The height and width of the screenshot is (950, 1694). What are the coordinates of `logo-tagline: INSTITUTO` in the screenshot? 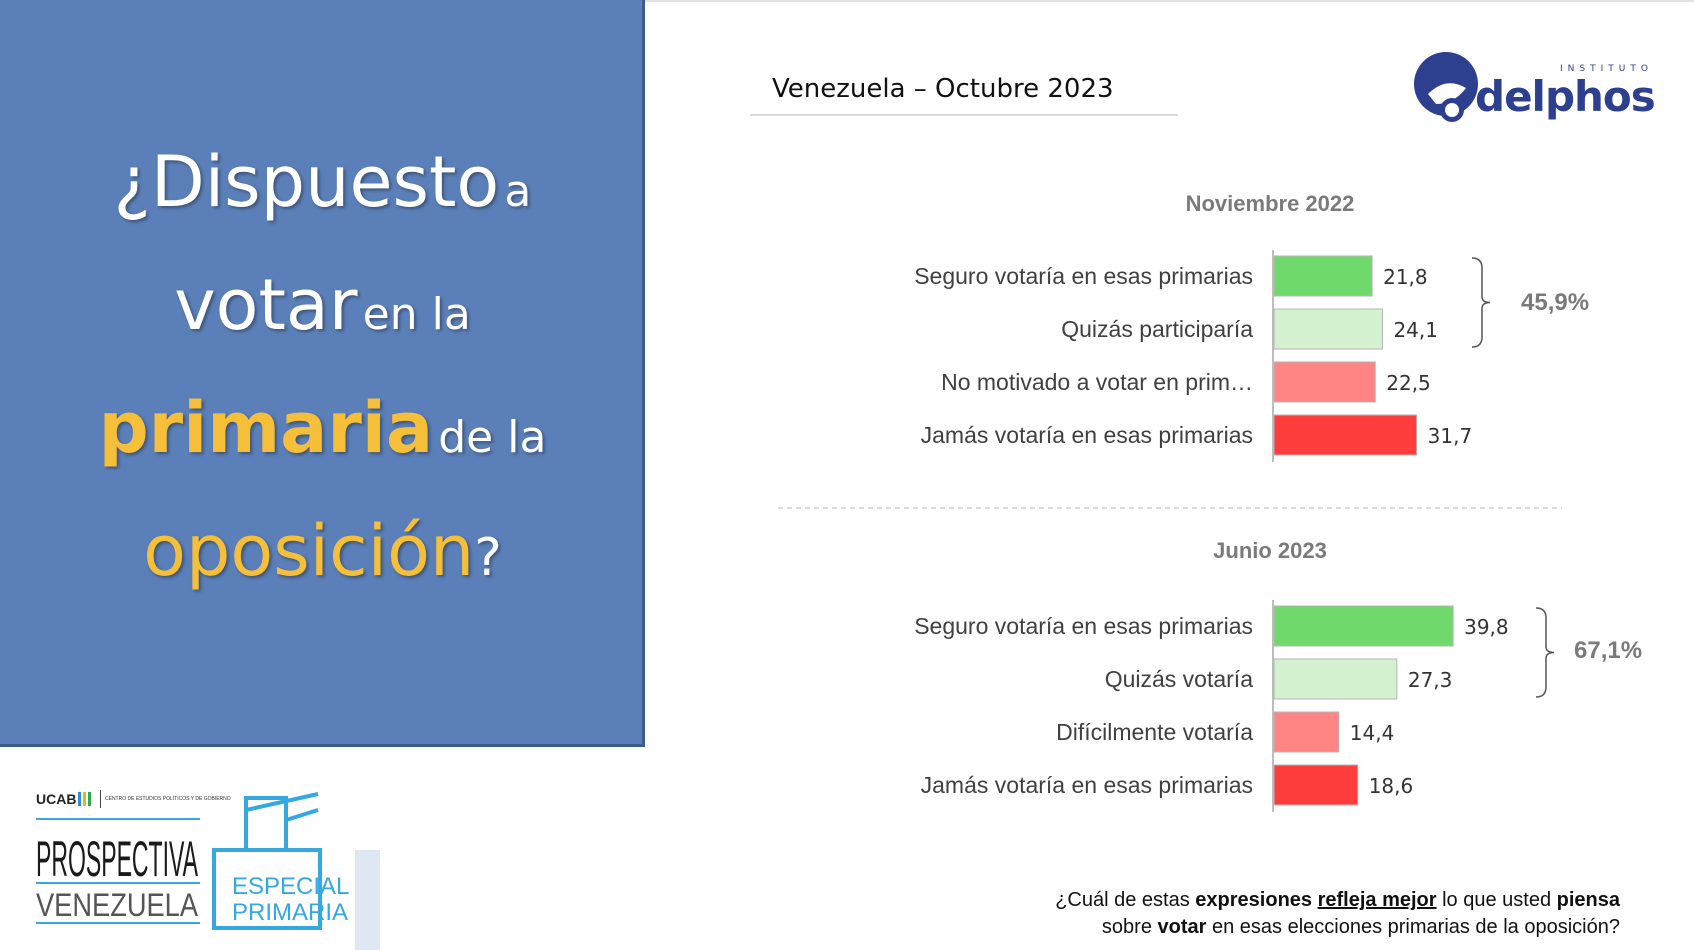 It's located at (1606, 69).